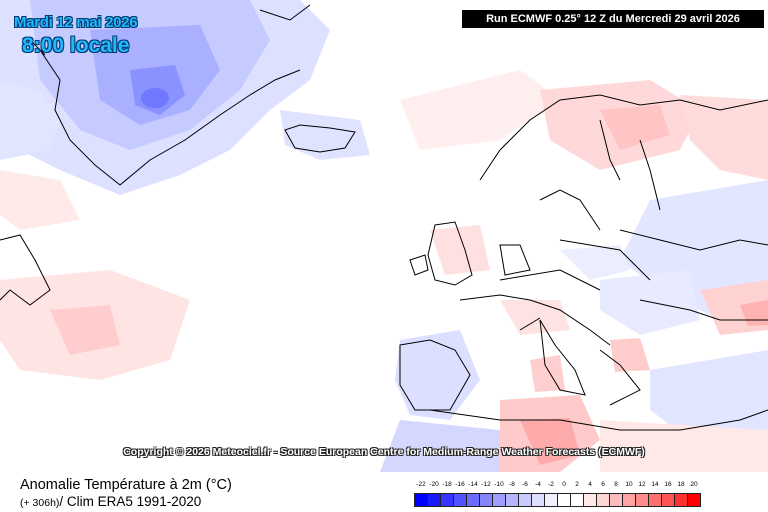 The width and height of the screenshot is (768, 512). Describe the element at coordinates (668, 484) in the screenshot. I see `legend-tick-label: 16` at that location.